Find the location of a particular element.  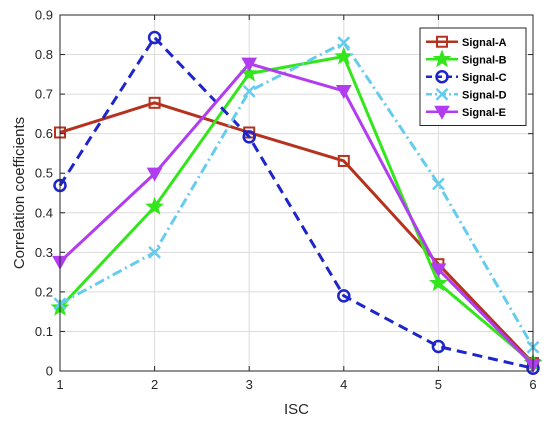

legend-label: Signal-E is located at coordinates (484, 113).